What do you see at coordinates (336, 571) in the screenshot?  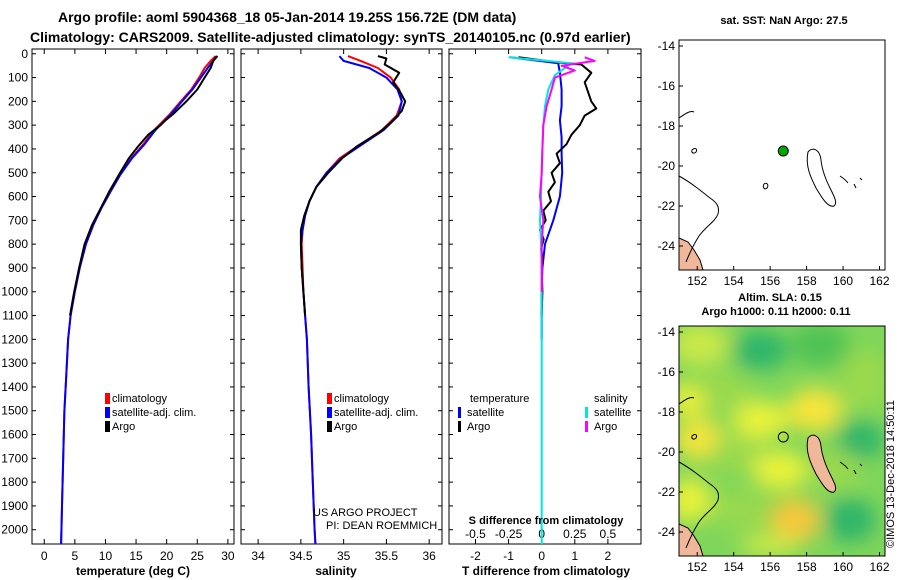 I see `salinity-x-label: salinity` at bounding box center [336, 571].